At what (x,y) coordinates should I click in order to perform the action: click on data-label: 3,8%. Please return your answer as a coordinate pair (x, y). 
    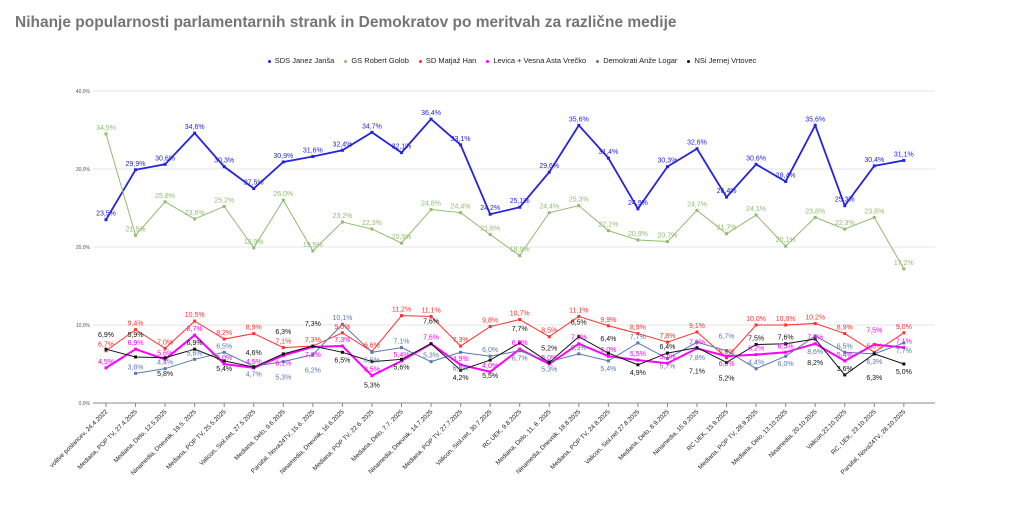
    Looking at the image, I should click on (136, 367).